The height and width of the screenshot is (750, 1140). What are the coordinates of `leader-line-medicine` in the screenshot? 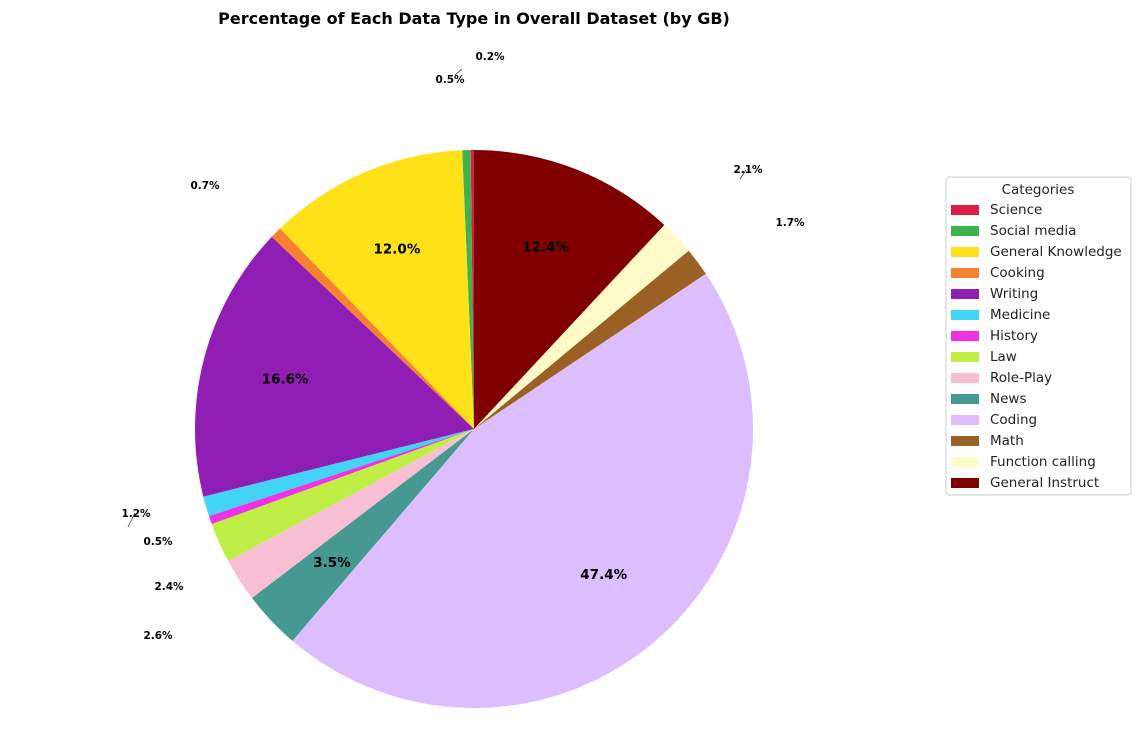 It's located at (131, 520).